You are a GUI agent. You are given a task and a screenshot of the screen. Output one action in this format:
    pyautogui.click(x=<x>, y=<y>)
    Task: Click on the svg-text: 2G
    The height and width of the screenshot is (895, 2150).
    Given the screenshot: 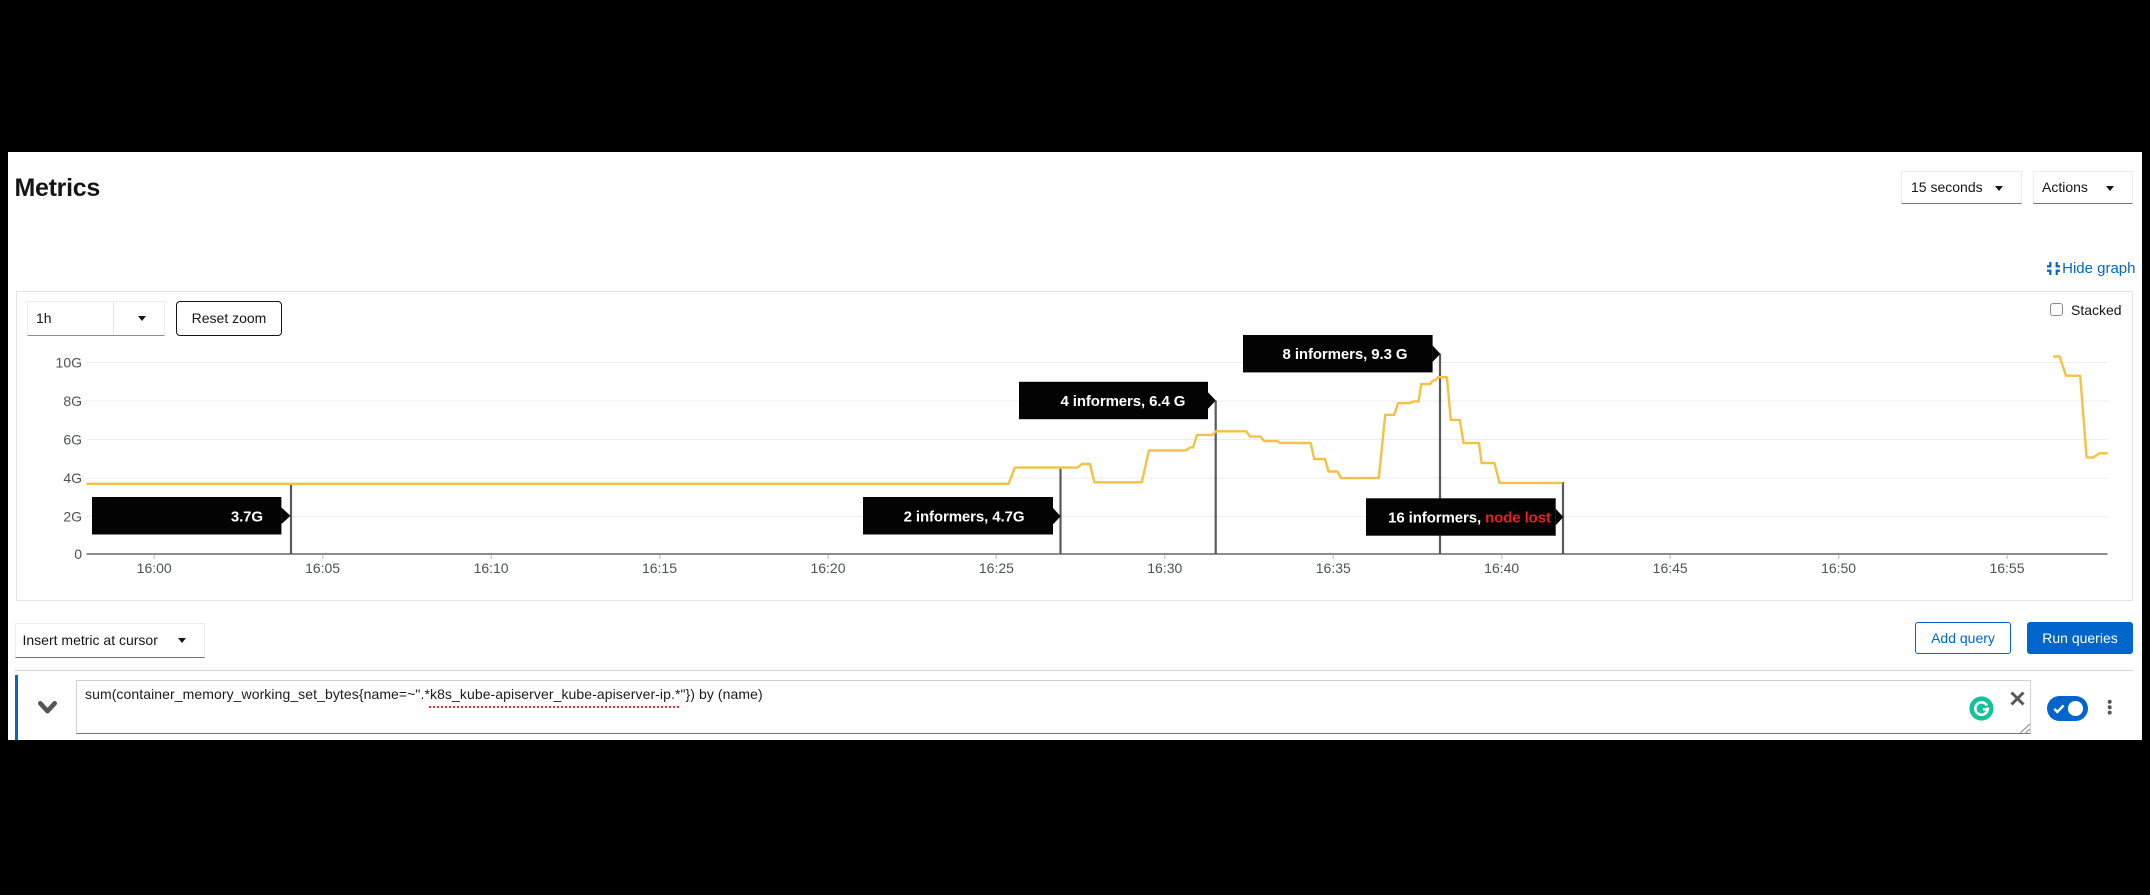 What is the action you would take?
    pyautogui.click(x=72, y=517)
    